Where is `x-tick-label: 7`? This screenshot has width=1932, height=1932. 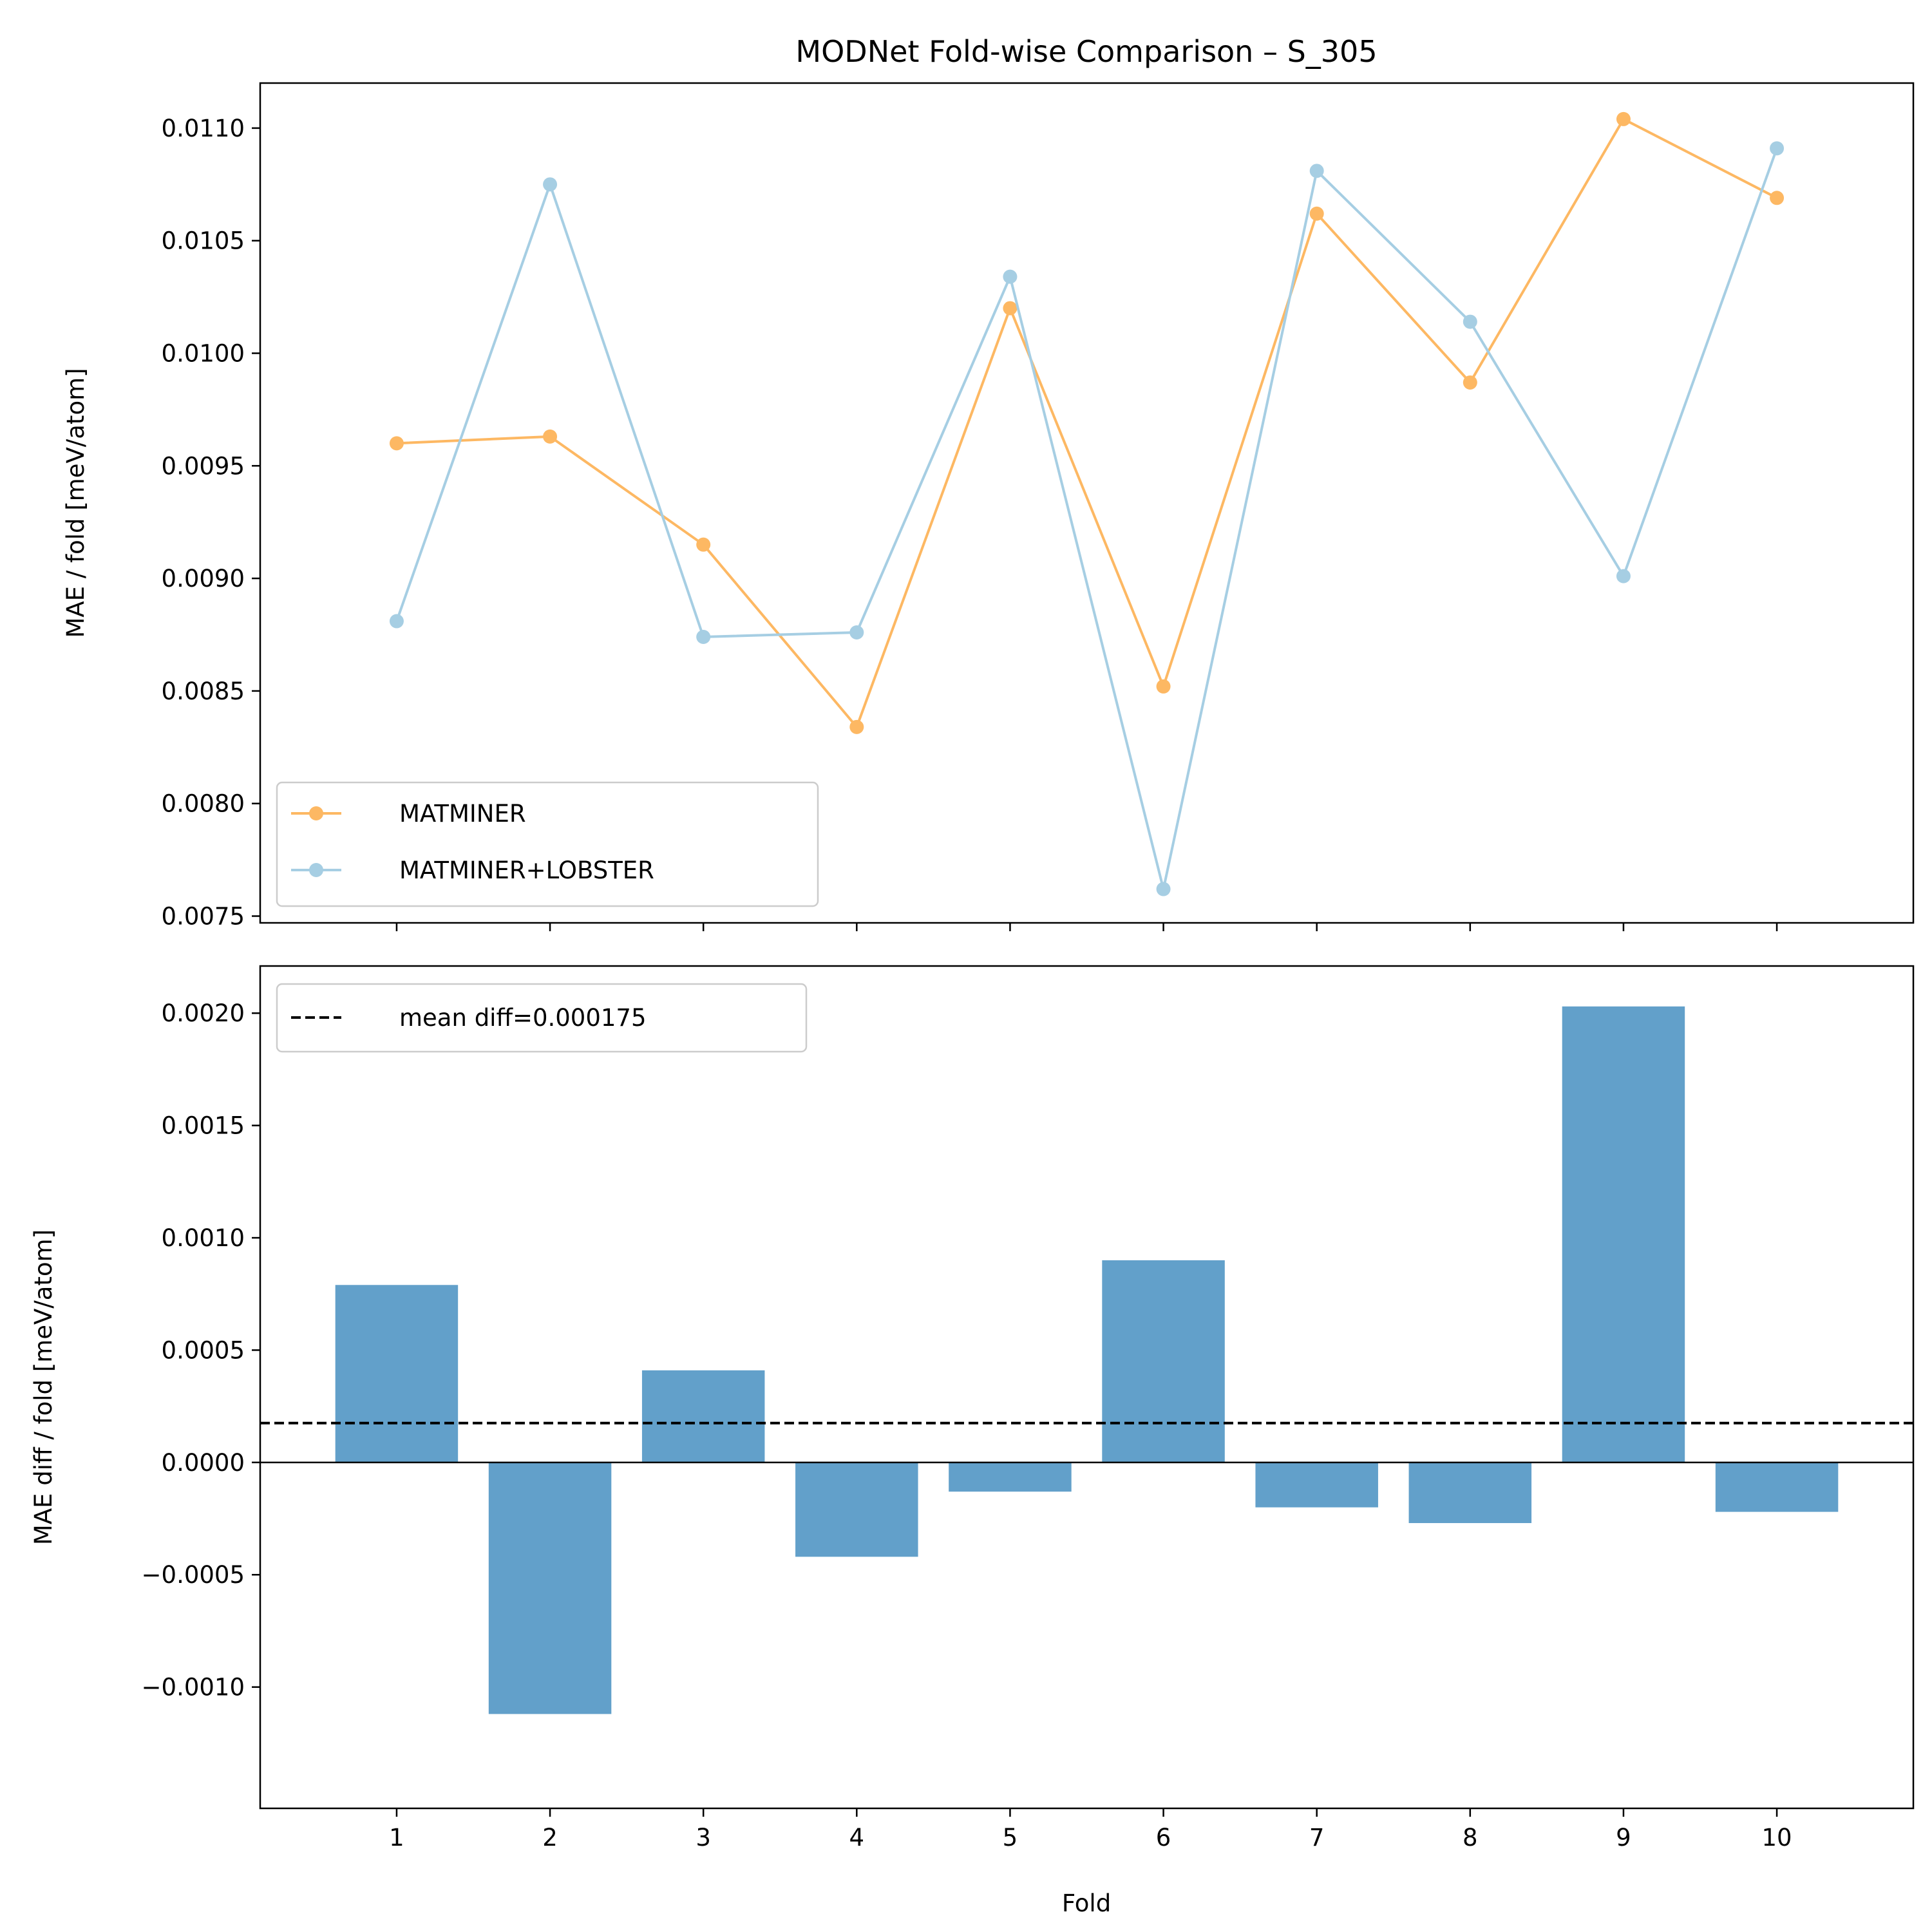 x-tick-label: 7 is located at coordinates (1317, 1838).